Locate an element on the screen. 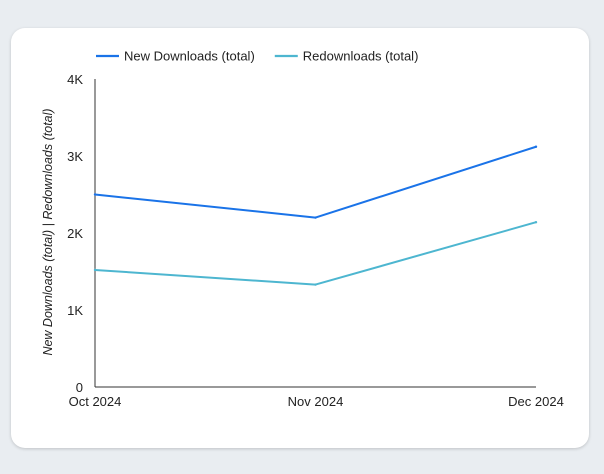  legend-item-0: New Downloads (total) is located at coordinates (175, 56).